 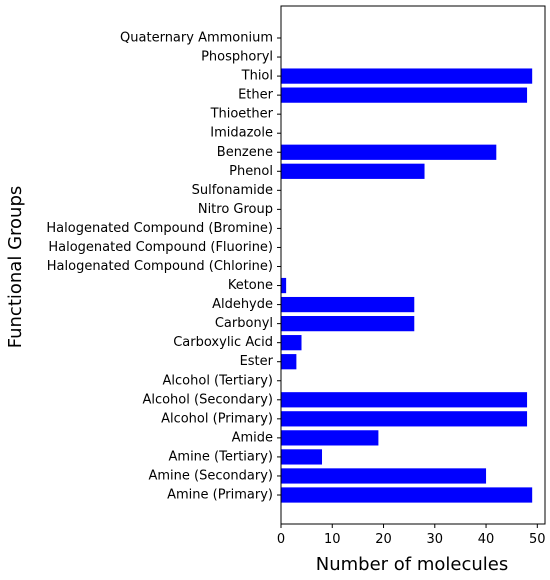 What do you see at coordinates (383, 539) in the screenshot?
I see `x-tick-label: 20` at bounding box center [383, 539].